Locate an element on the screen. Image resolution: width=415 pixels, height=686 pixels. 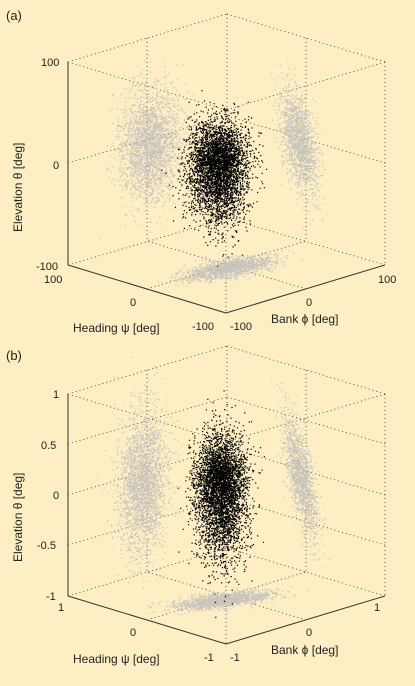
z-tick-b-1: 0.5 is located at coordinates (48, 446).